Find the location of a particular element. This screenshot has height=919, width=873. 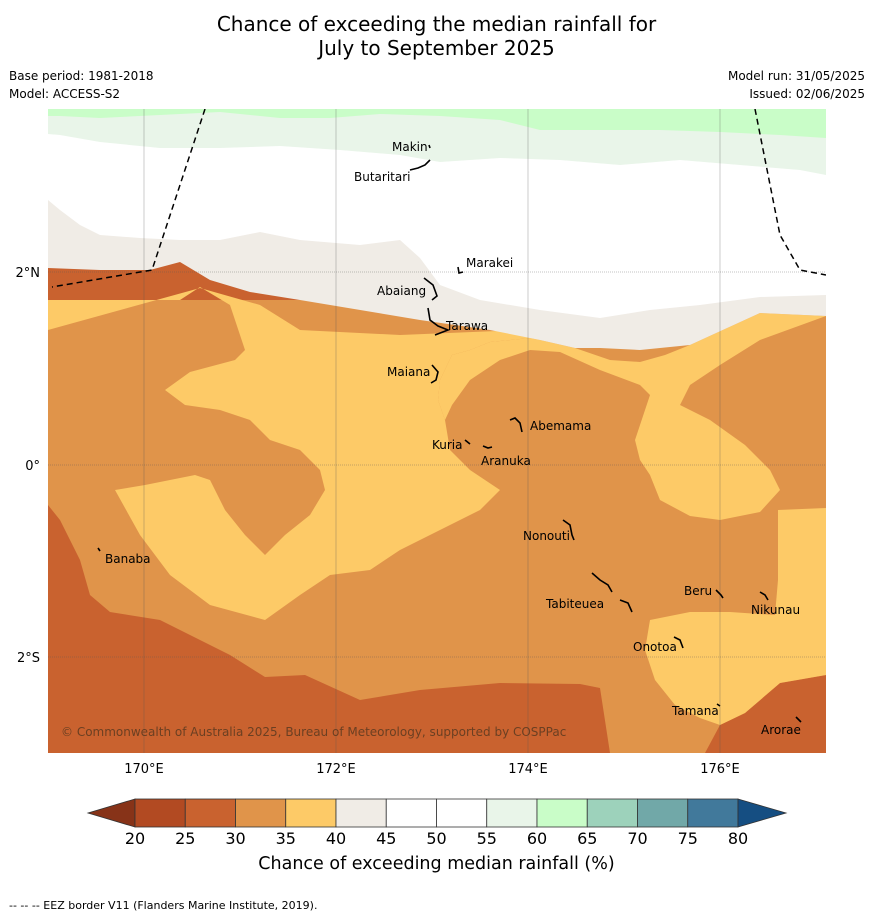

island-label-nonouti: Nonouti is located at coordinates (546, 536).